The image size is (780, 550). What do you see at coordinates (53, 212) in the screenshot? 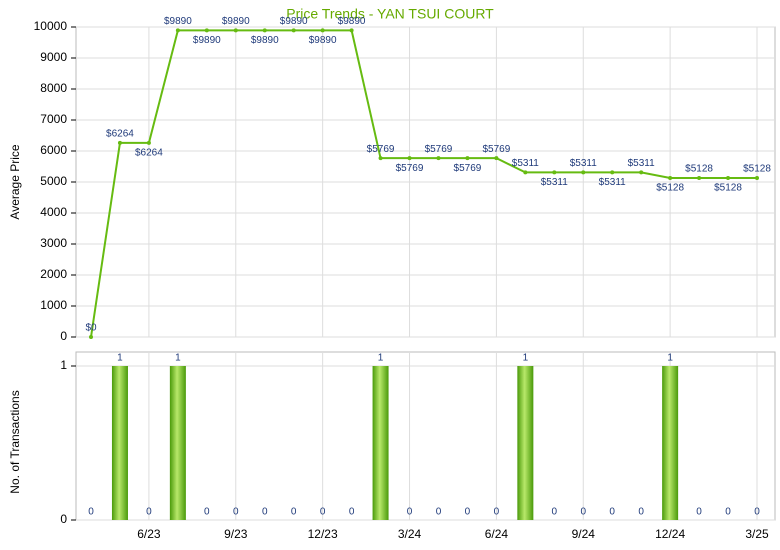
I see `y-tick-label: 4000` at bounding box center [53, 212].